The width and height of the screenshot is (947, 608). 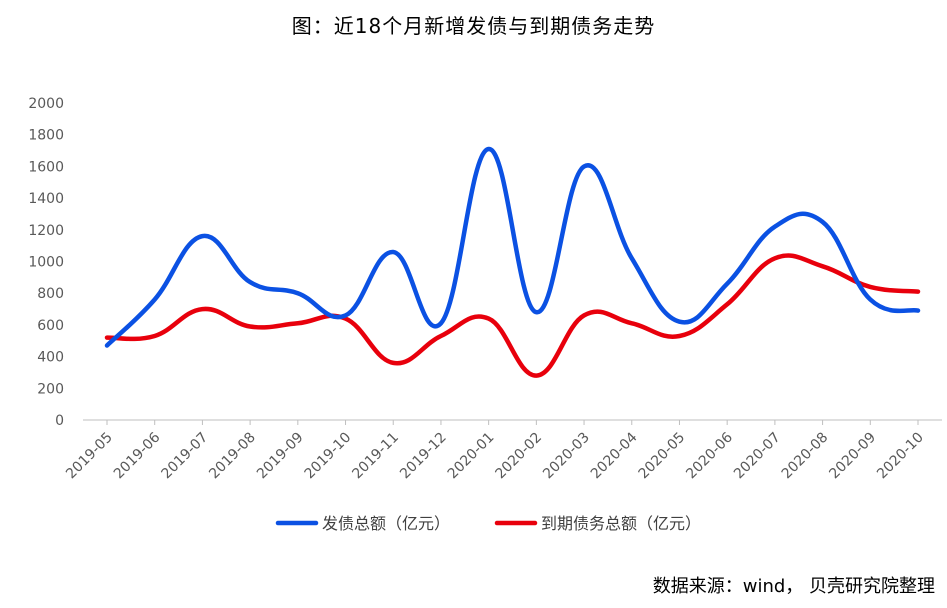 What do you see at coordinates (757, 456) in the screenshot?
I see `x-tick-label: 2020-07` at bounding box center [757, 456].